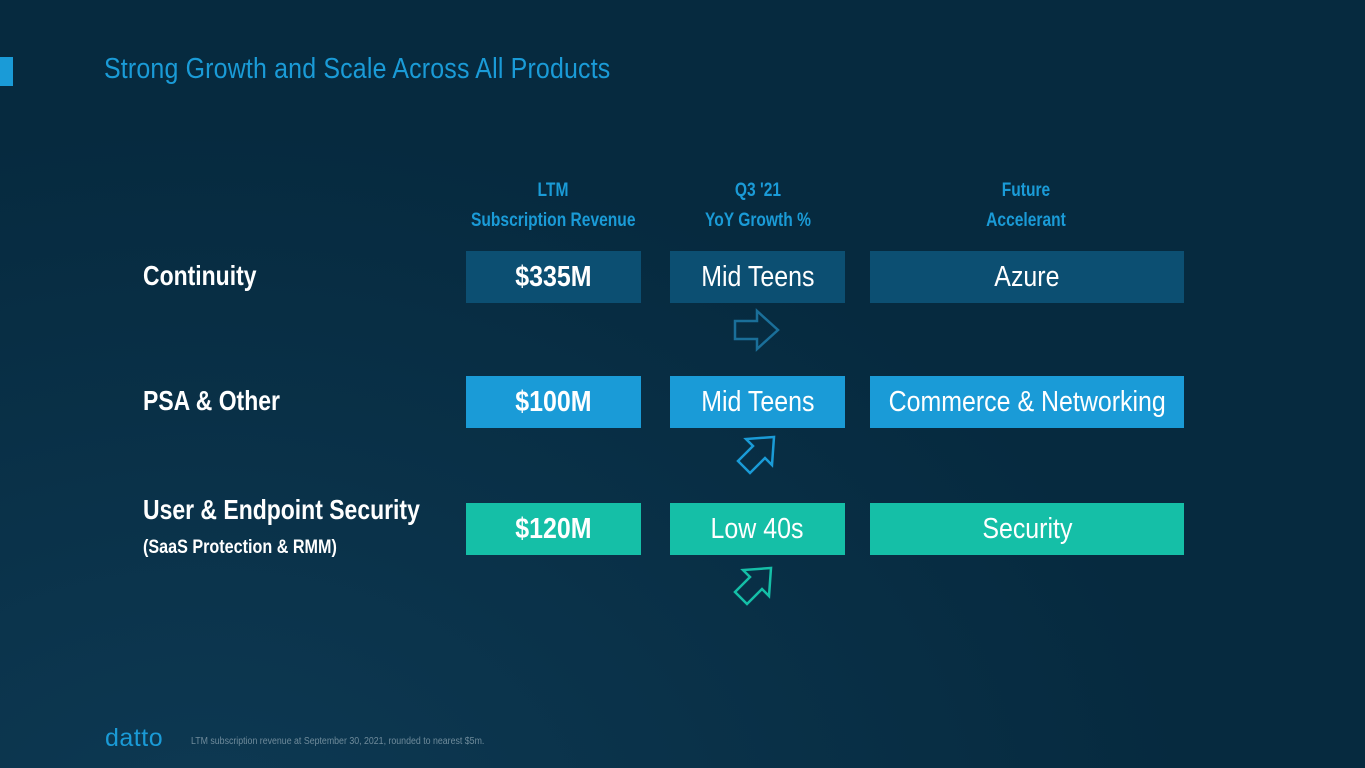 The image size is (1365, 768). Describe the element at coordinates (240, 547) in the screenshot. I see `row-sublabel: (SaaS Protection & RMM)` at that location.